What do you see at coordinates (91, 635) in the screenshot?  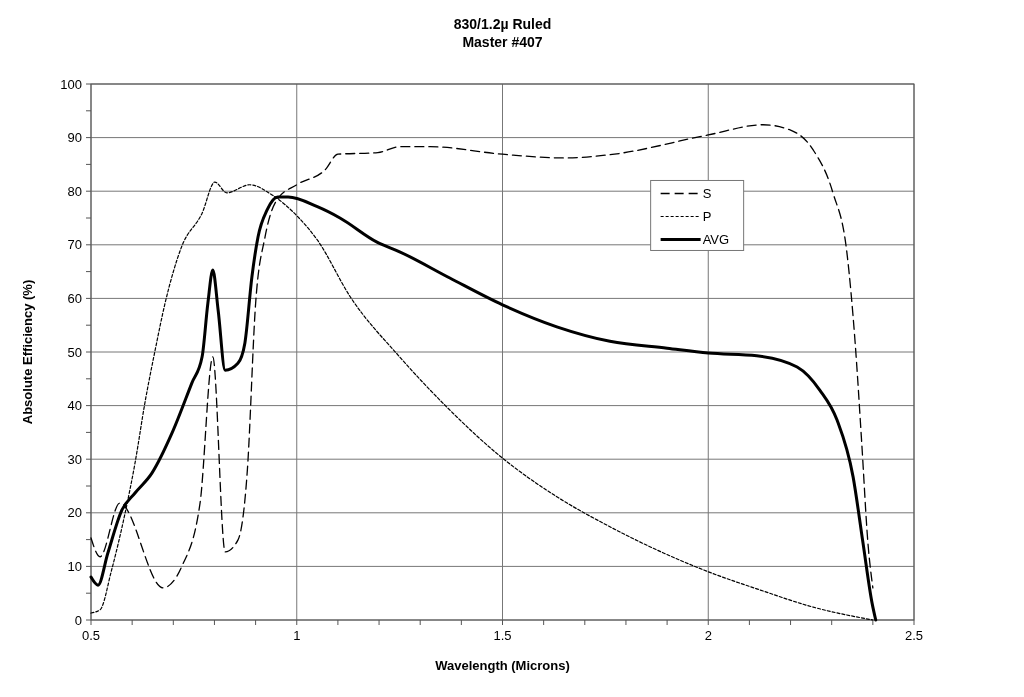 I see `x-tick-label: 0.5` at bounding box center [91, 635].